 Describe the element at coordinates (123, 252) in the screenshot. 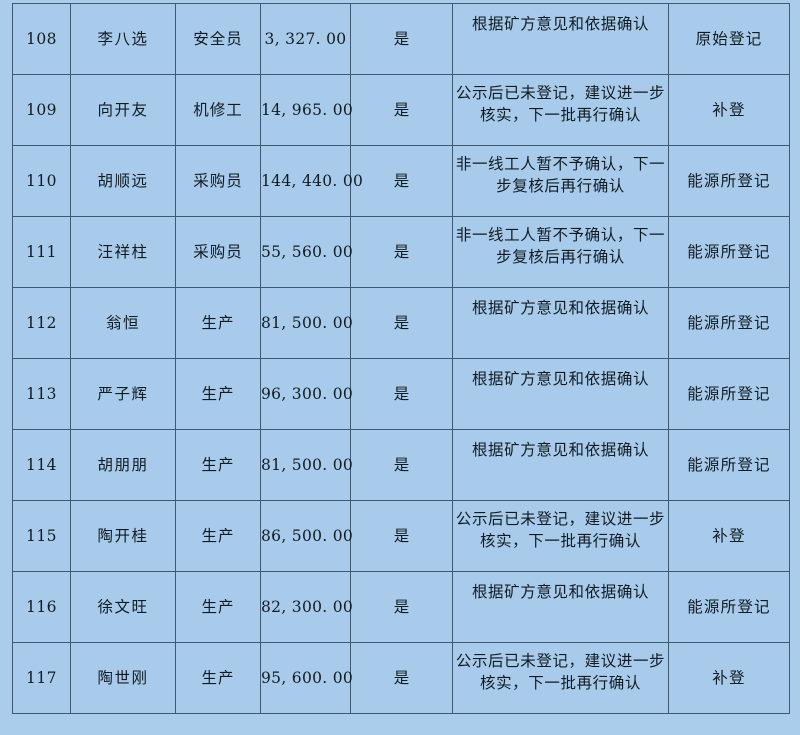

I see `cell-person-name: 汪祥柱` at that location.